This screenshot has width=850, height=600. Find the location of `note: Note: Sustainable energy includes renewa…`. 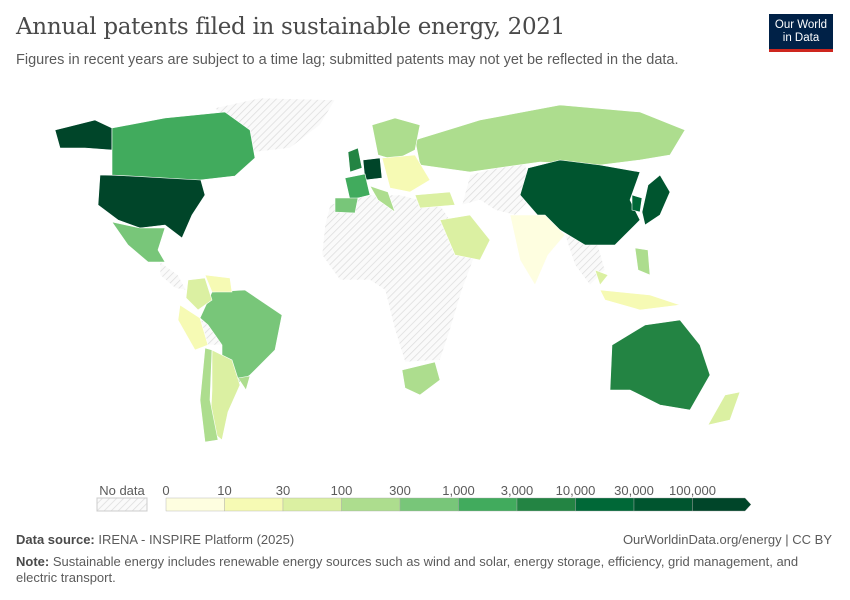

note: Note: Sustainable energy includes renewa… is located at coordinates (423, 570).